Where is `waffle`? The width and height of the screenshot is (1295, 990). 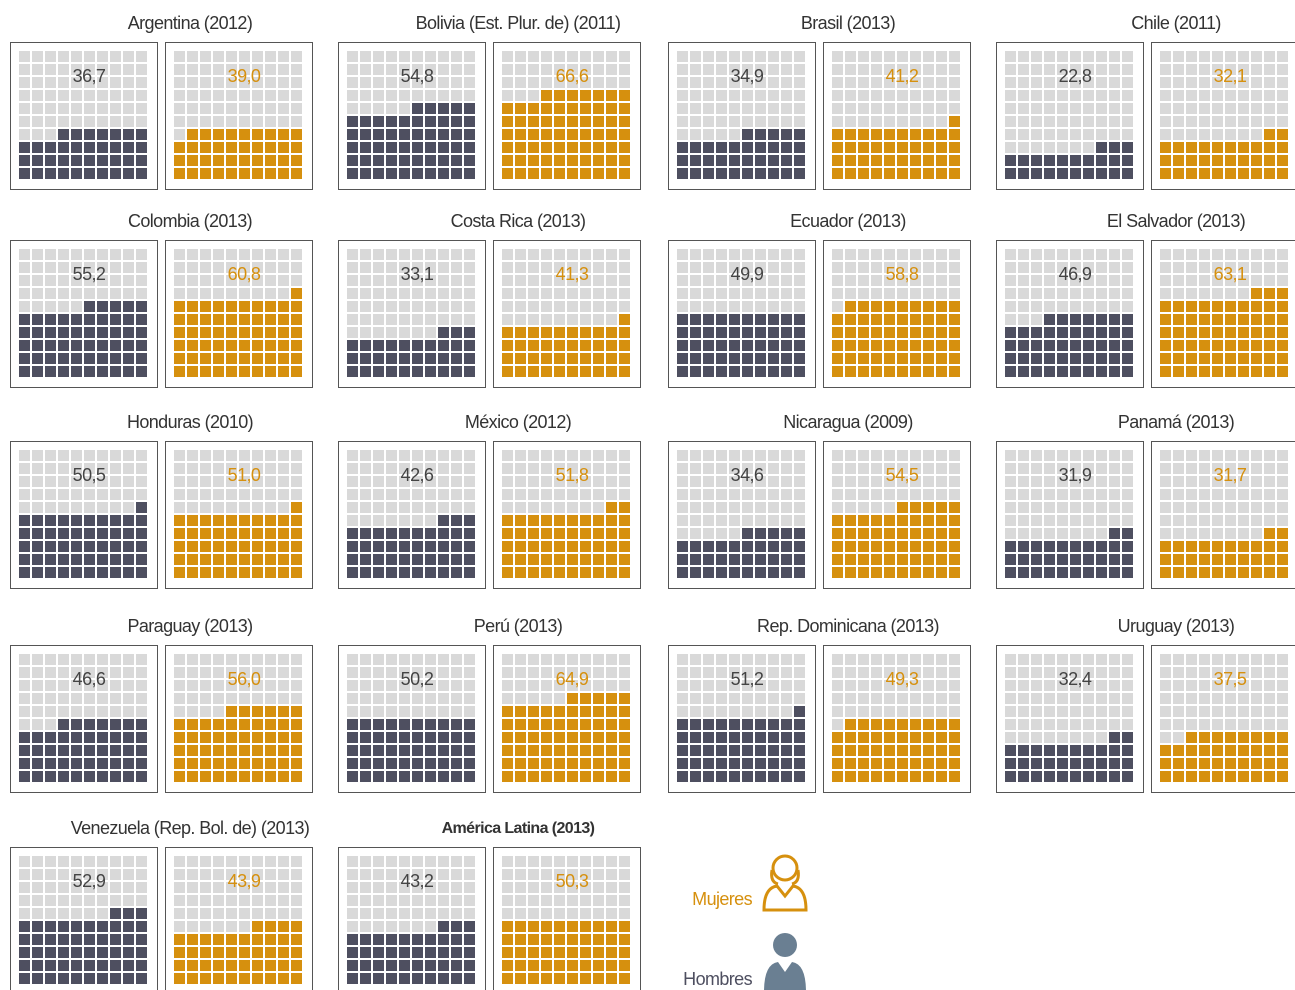 waffle is located at coordinates (566, 514).